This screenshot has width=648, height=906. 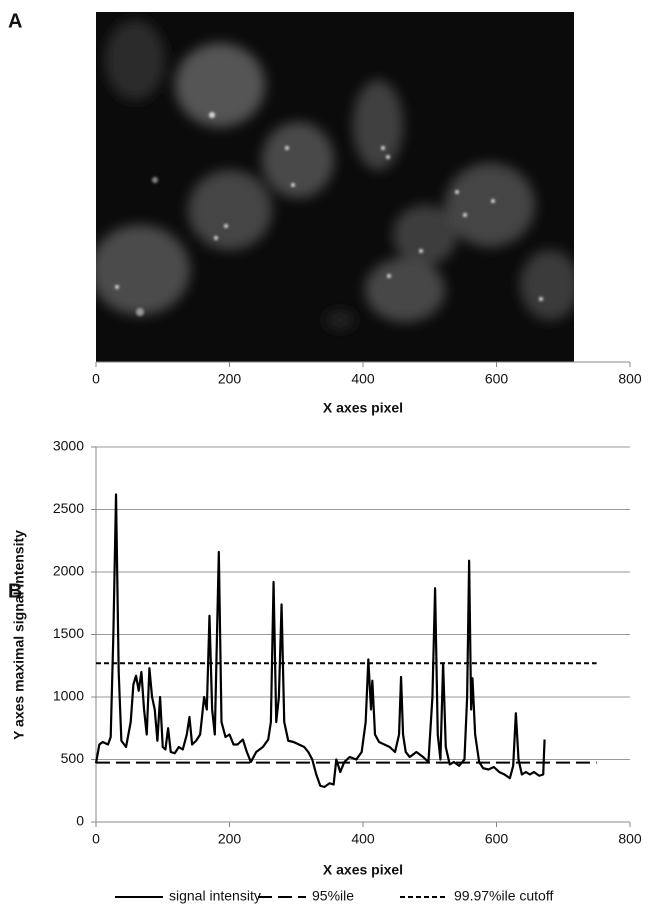 What do you see at coordinates (15, 21) in the screenshot?
I see `panel-label: A` at bounding box center [15, 21].